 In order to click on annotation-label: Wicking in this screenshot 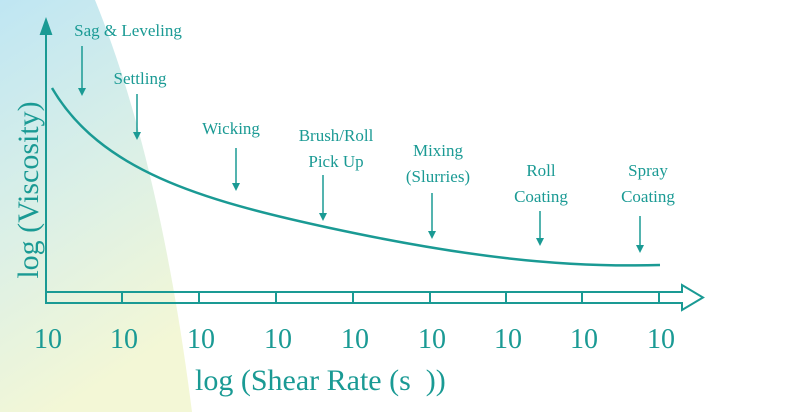, I will do `click(231, 128)`.